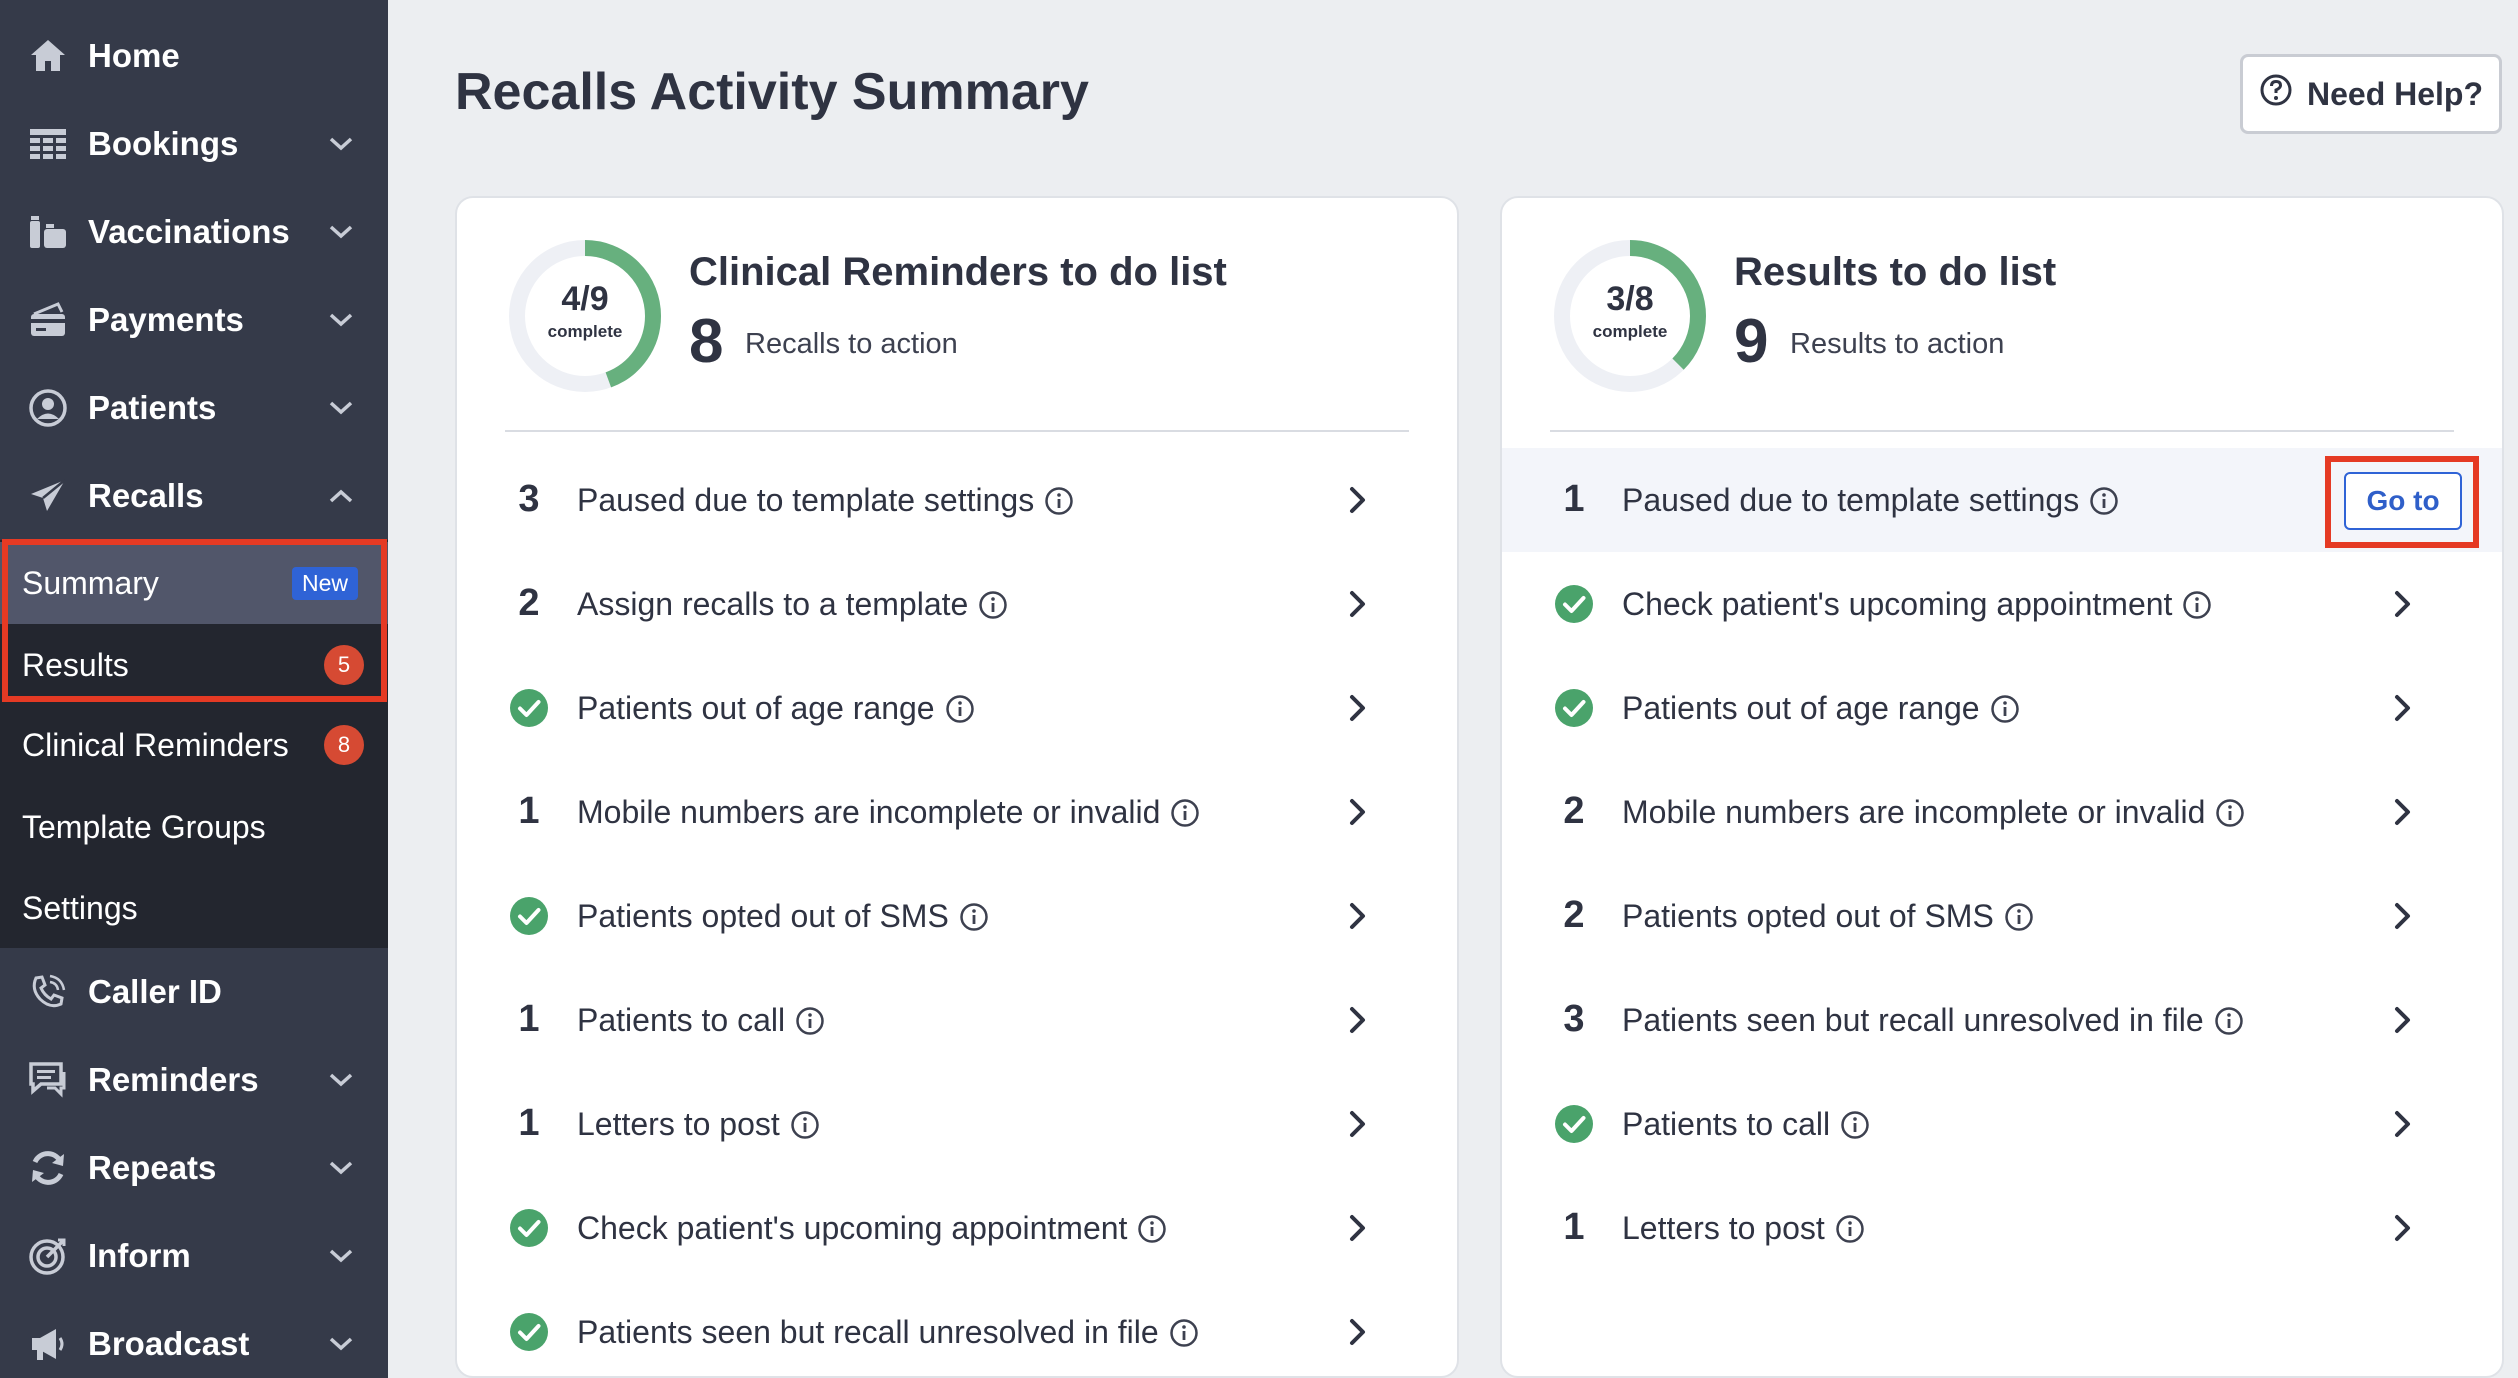  I want to click on task-row: Patients to call, so click(2002, 1124).